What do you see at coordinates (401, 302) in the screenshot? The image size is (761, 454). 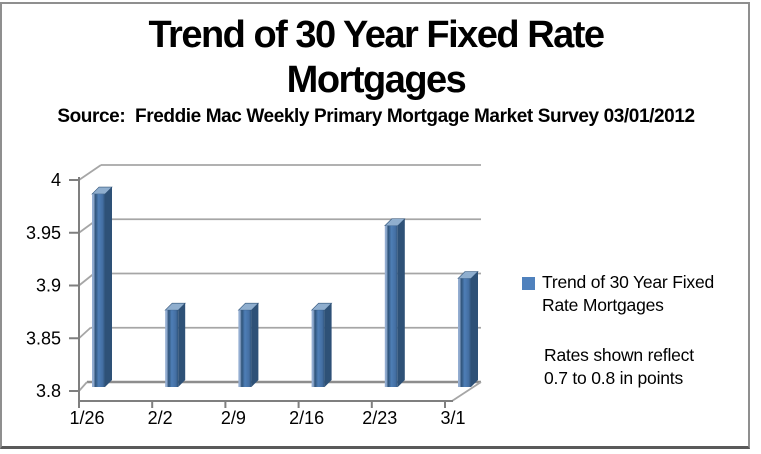 I see `bar-side-2/23` at bounding box center [401, 302].